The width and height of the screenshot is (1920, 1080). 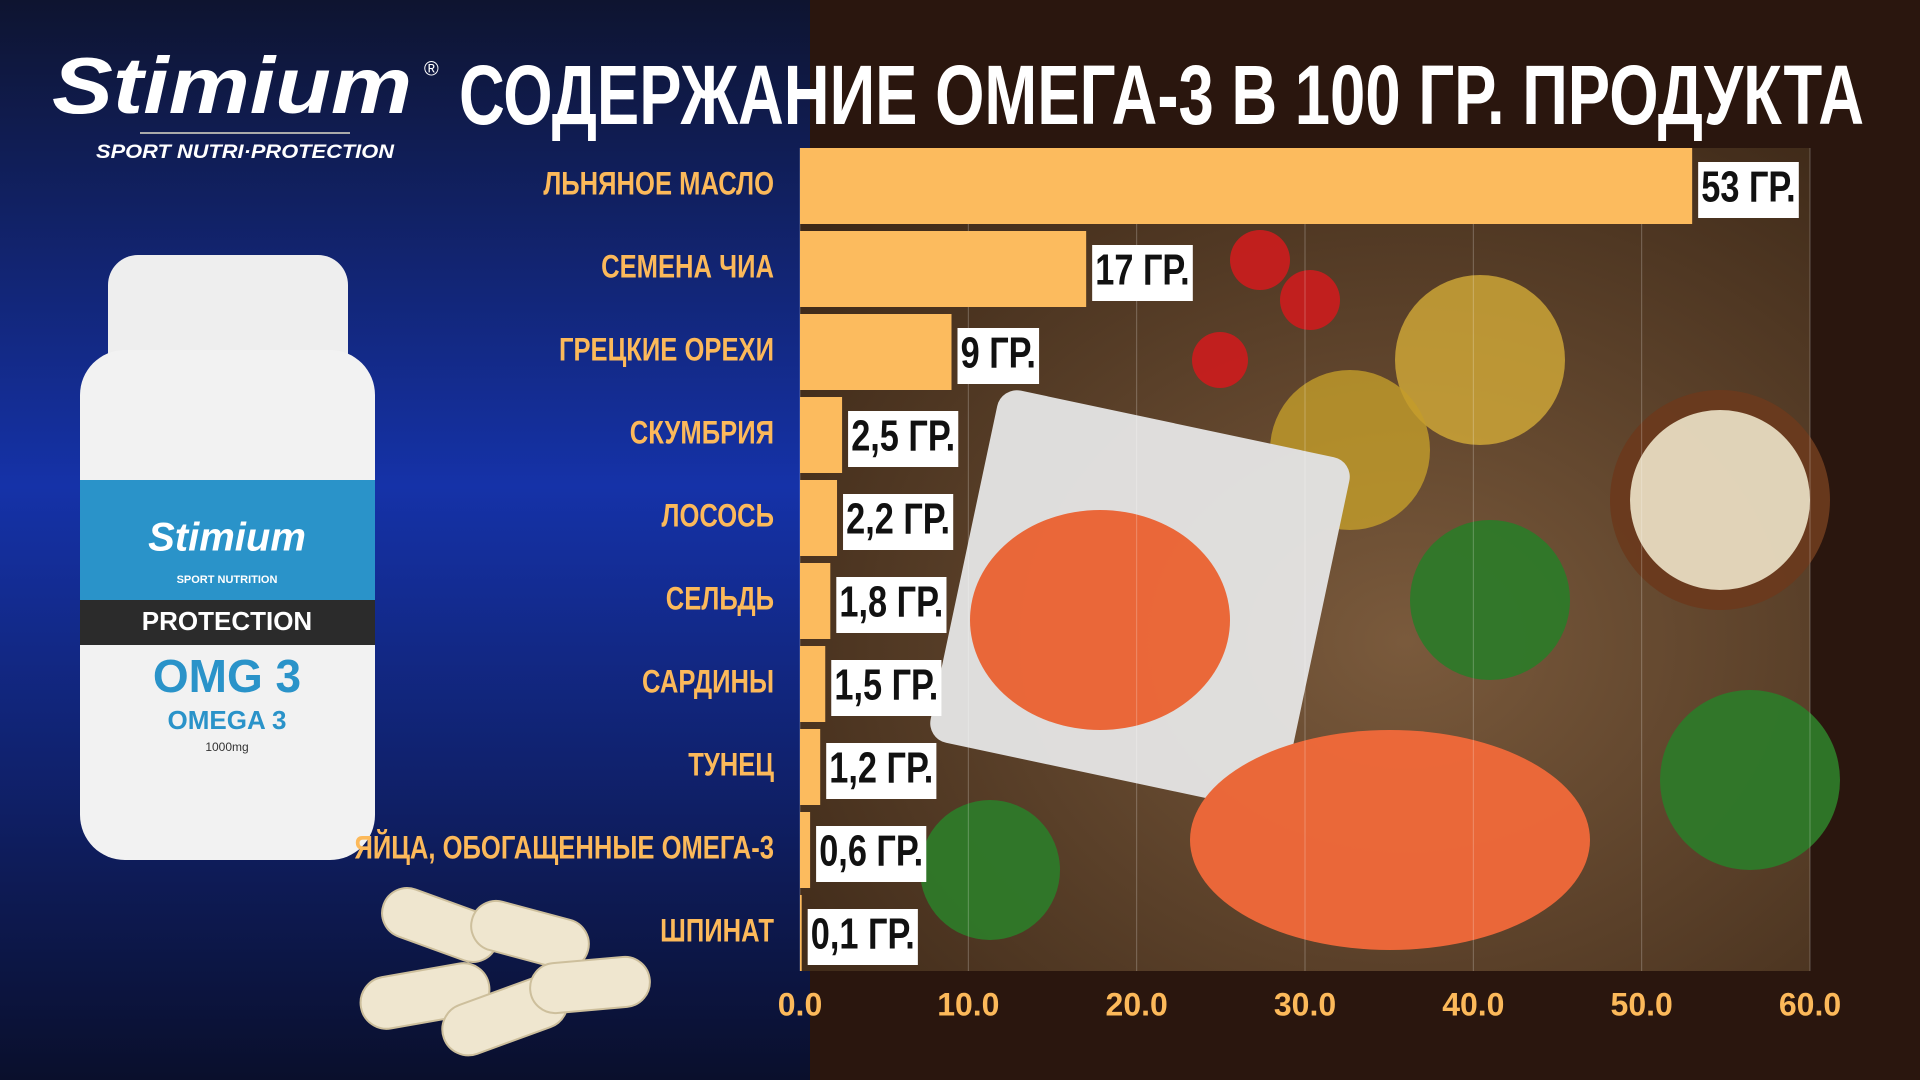 What do you see at coordinates (227, 621) in the screenshot?
I see `bottle-band: PROTECTION` at bounding box center [227, 621].